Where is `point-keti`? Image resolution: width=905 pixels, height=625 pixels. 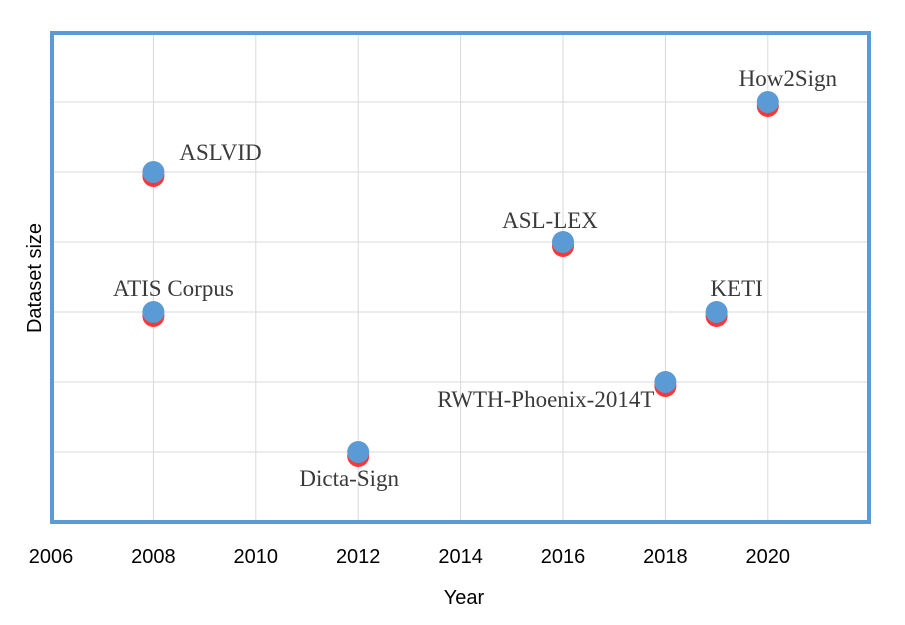 point-keti is located at coordinates (716, 312).